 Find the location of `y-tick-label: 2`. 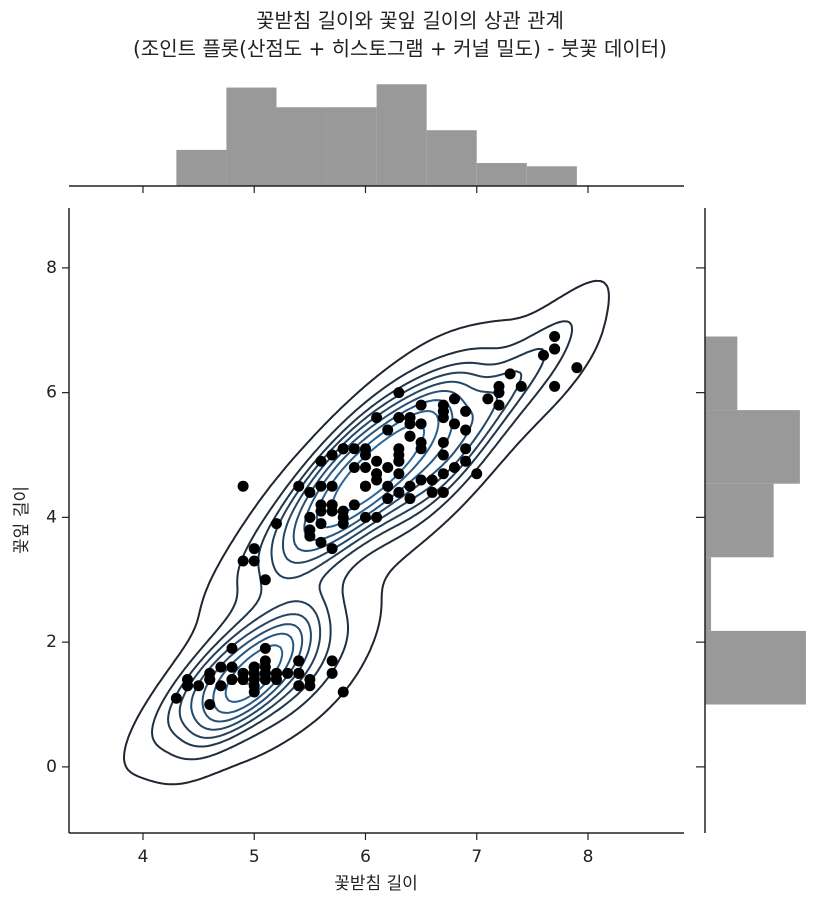

y-tick-label: 2 is located at coordinates (51, 642).